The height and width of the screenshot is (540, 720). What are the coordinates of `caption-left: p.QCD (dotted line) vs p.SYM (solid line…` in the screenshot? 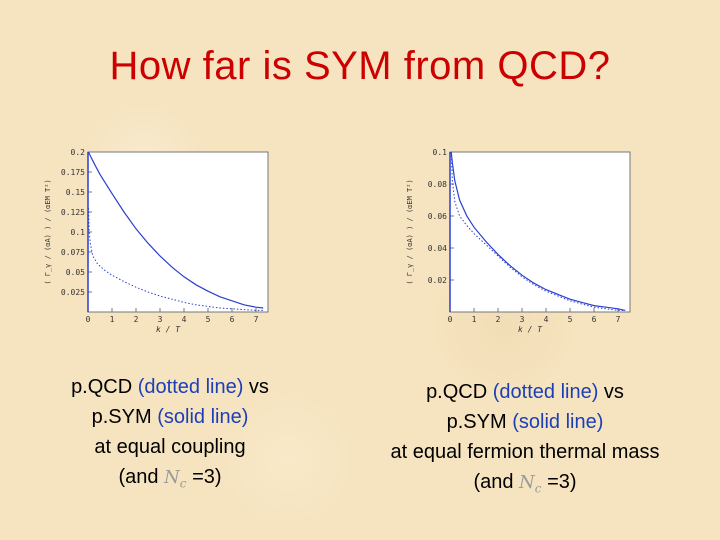 It's located at (170, 435).